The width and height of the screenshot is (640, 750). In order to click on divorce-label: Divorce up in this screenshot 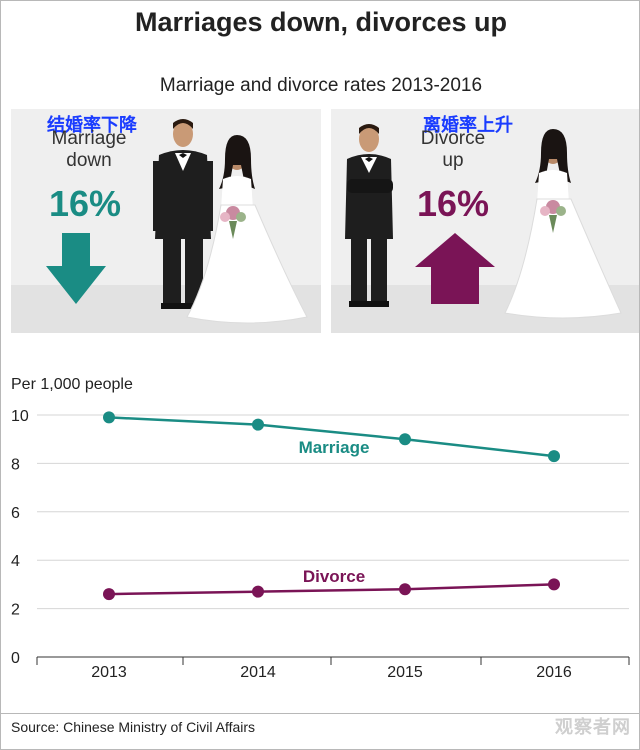, I will do `click(453, 150)`.